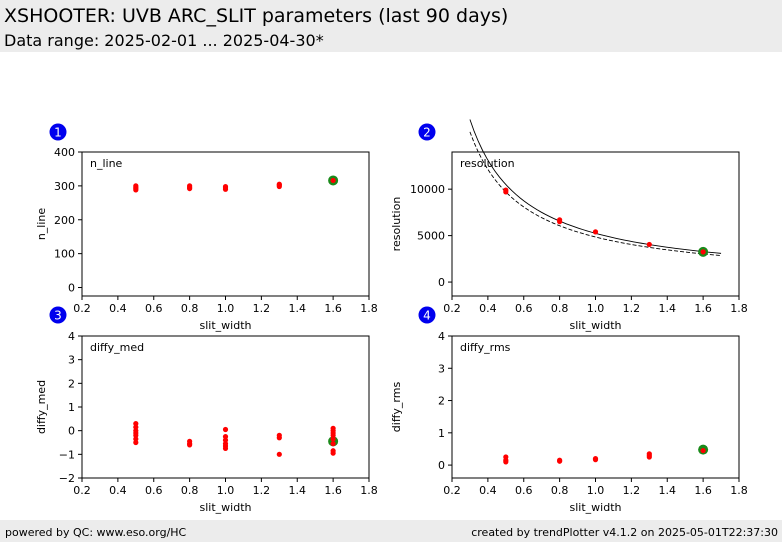 Image resolution: width=782 pixels, height=542 pixels. Describe the element at coordinates (67, 478) in the screenshot. I see `y-tick-label: −2` at that location.